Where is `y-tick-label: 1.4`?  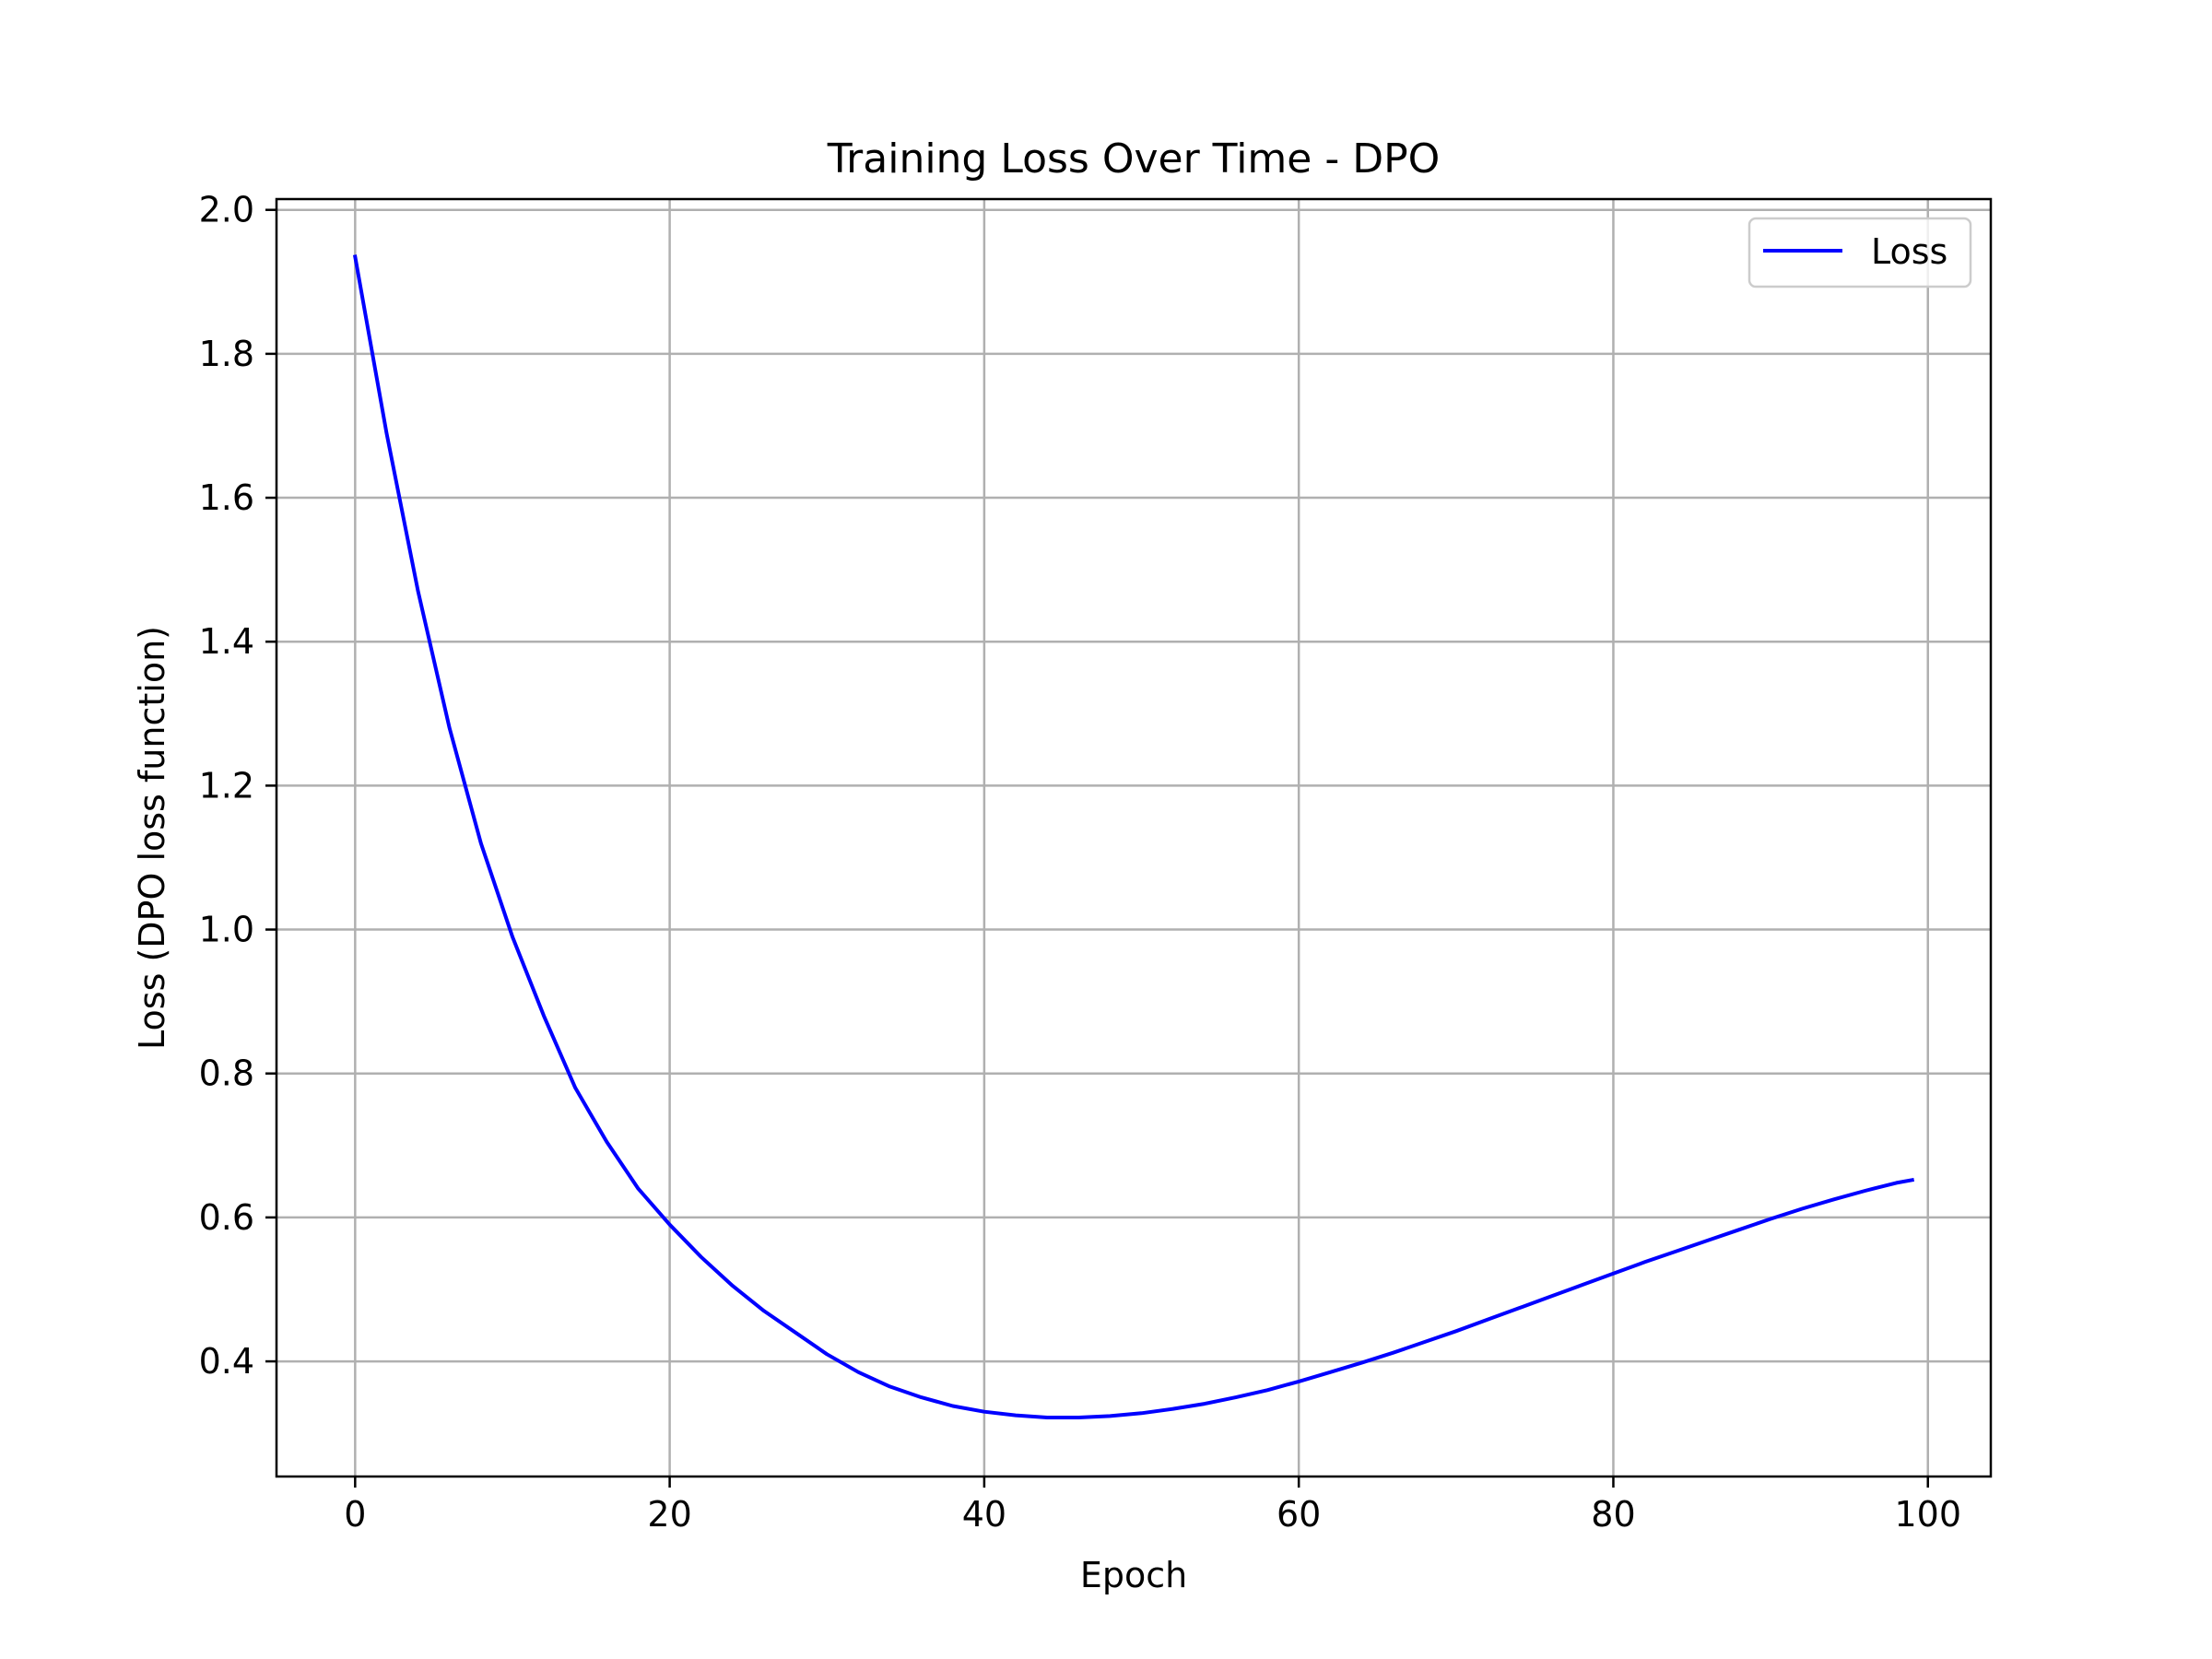
y-tick-label: 1.4 is located at coordinates (226, 641).